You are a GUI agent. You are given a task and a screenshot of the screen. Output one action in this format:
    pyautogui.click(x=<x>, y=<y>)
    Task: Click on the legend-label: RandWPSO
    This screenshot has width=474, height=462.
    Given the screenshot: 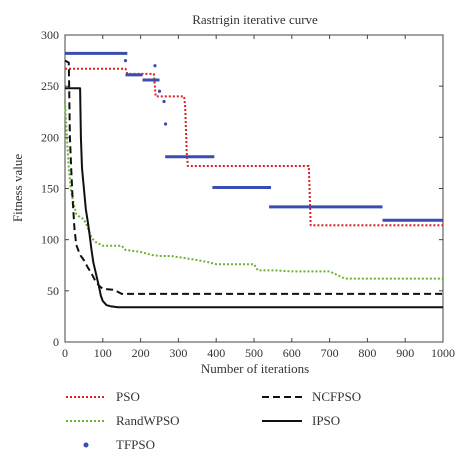 What is the action you would take?
    pyautogui.click(x=148, y=420)
    